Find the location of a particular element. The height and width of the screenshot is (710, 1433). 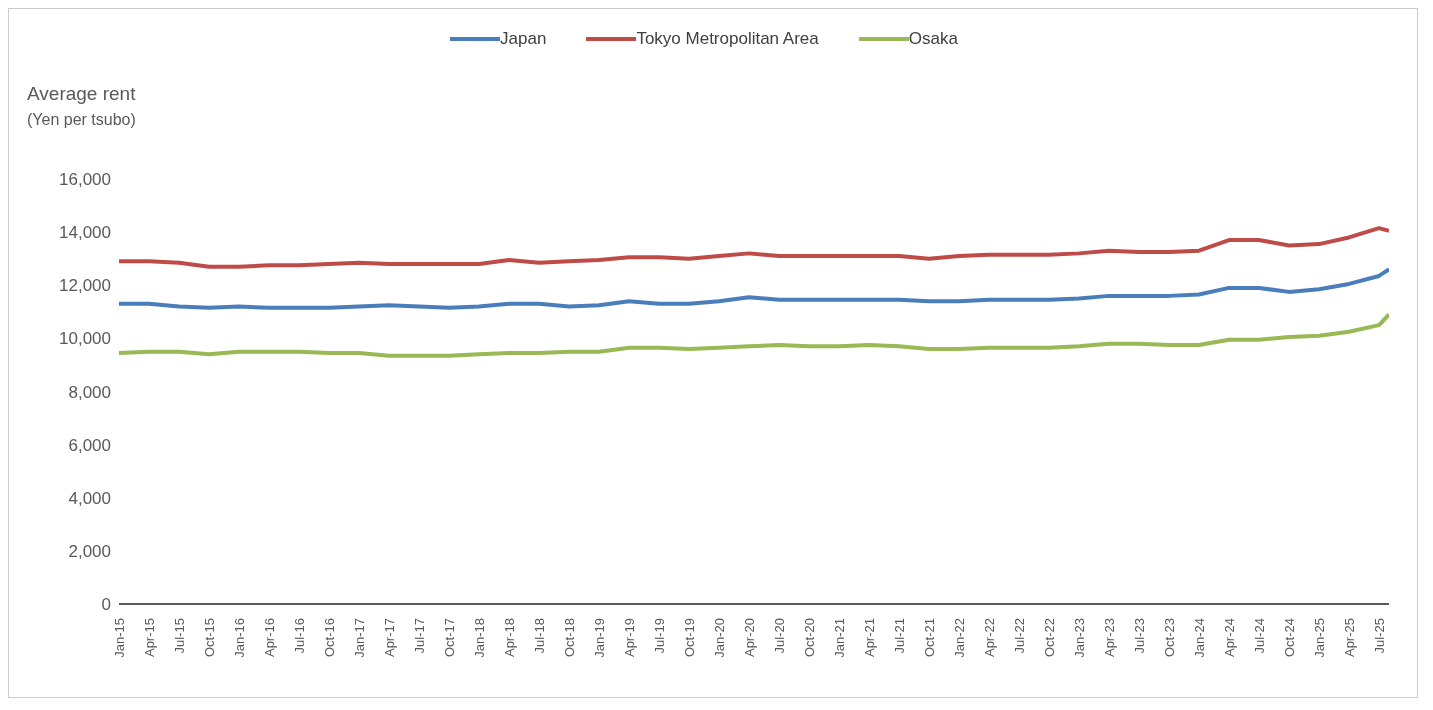

x-tick-label: Jul-19 is located at coordinates (659, 636).